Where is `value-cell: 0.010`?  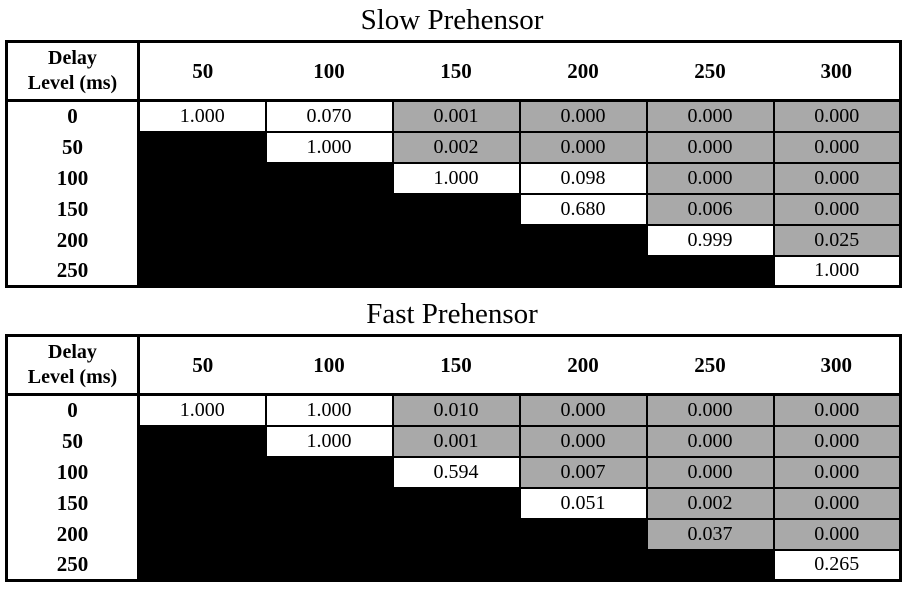
value-cell: 0.010 is located at coordinates (456, 410).